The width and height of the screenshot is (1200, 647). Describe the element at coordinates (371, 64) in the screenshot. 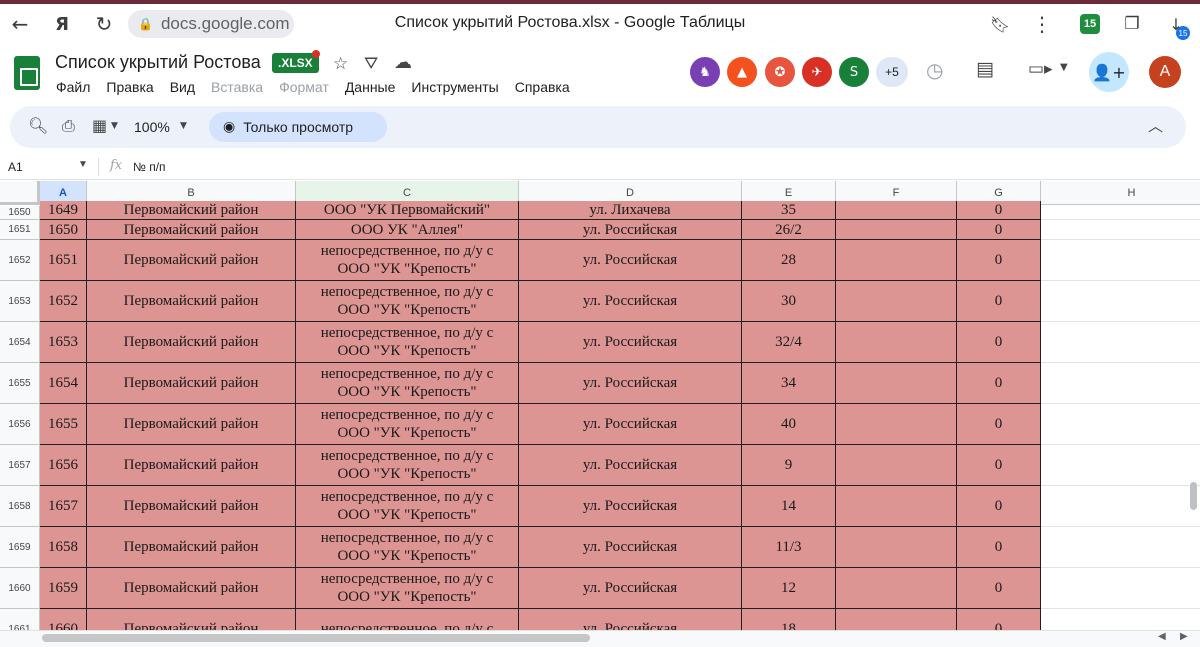

I see `move-to-drive-icon: ⛛` at that location.